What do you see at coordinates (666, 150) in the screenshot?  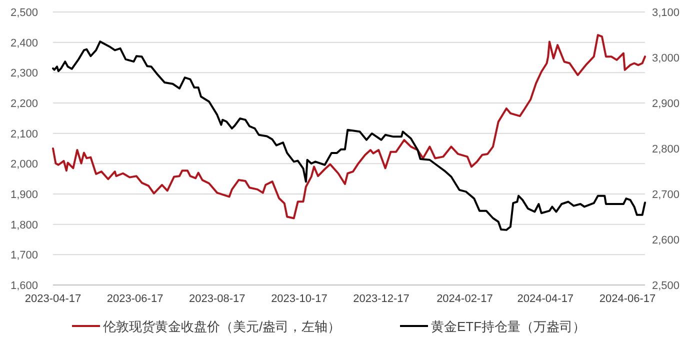 I see `y2-tick-label: 2,800` at bounding box center [666, 150].